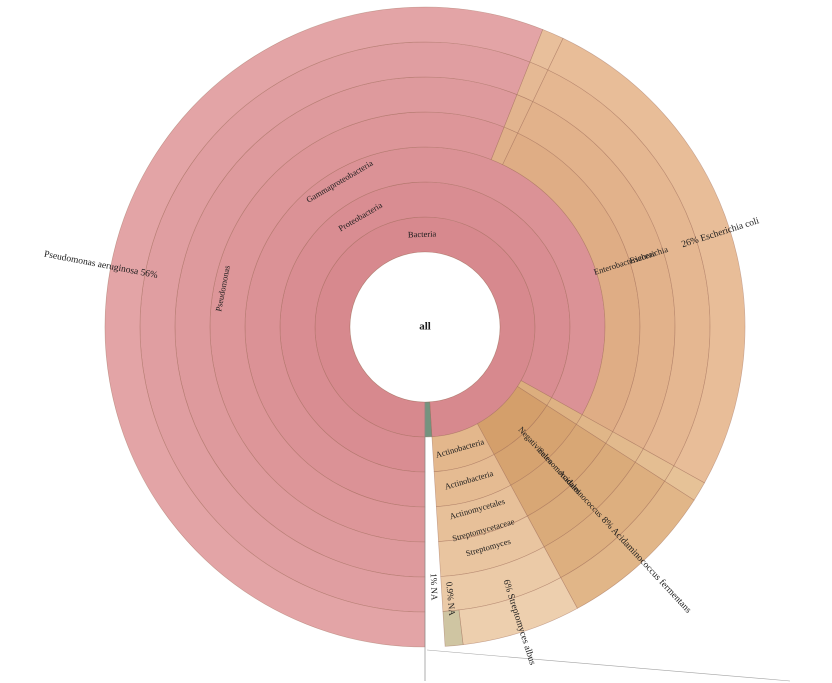 The width and height of the screenshot is (832, 683). Describe the element at coordinates (434, 587) in the screenshot. I see `label-na: 1% NA` at that location.